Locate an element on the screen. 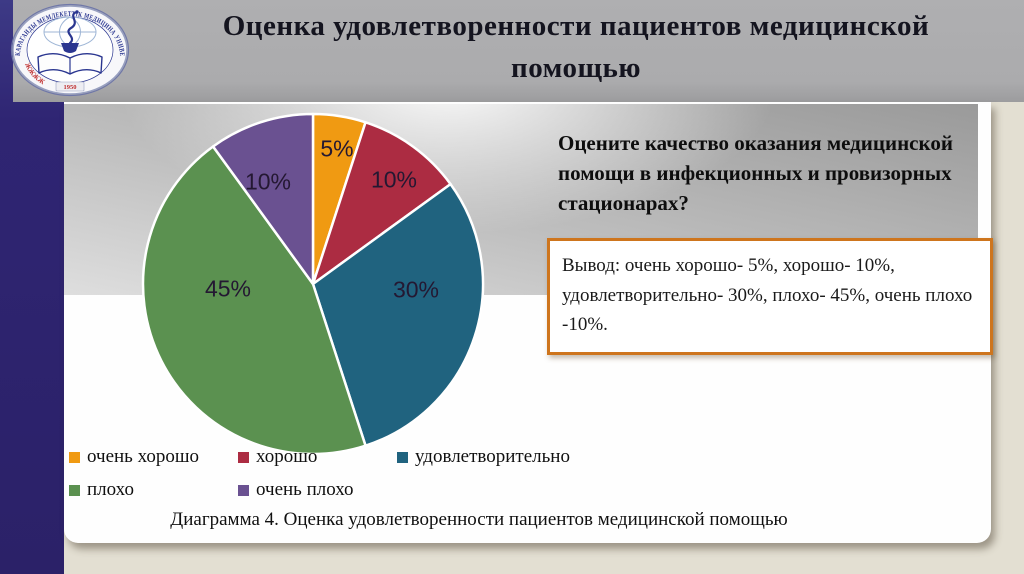 The width and height of the screenshot is (1024, 574). logo-outer-ring is located at coordinates (70, 50).